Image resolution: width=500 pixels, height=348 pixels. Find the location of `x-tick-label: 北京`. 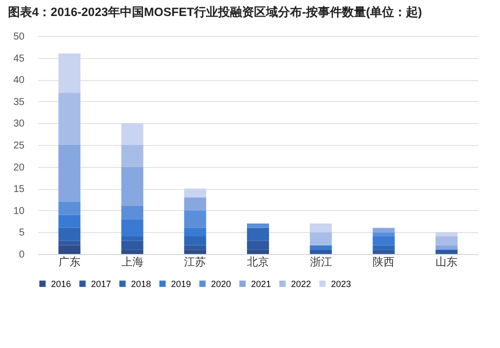

x-tick-label: 北京 is located at coordinates (258, 262).